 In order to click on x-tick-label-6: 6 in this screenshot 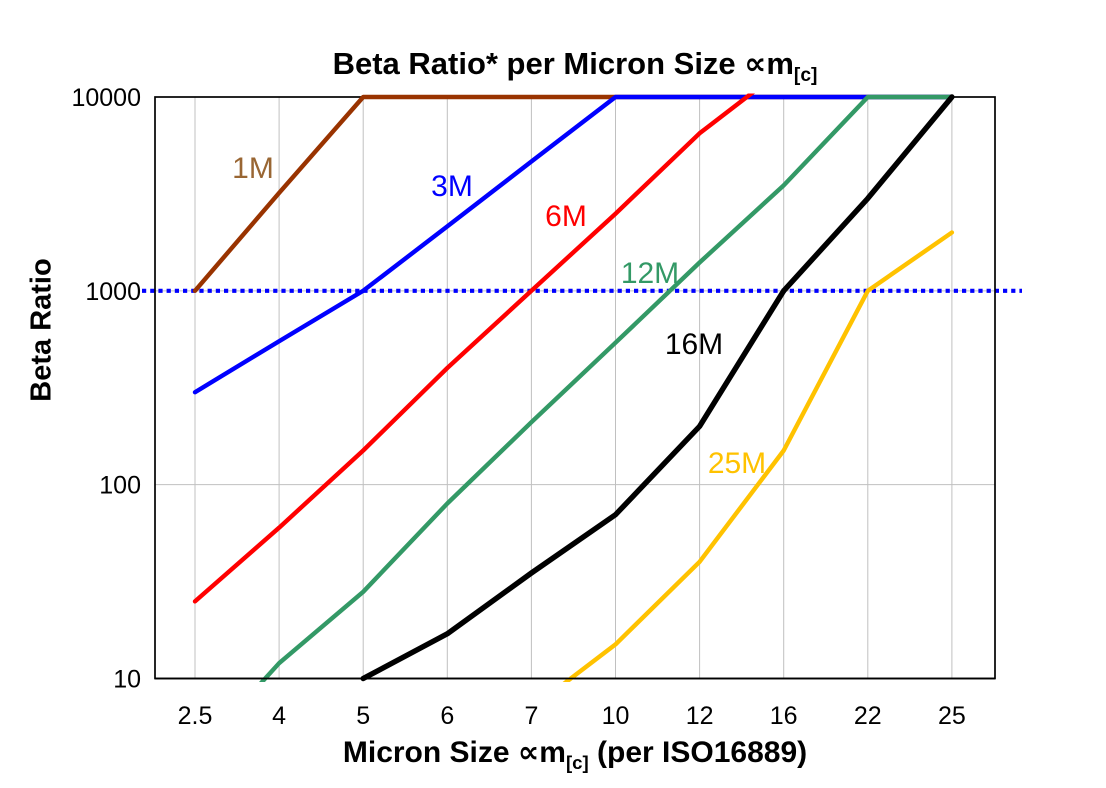, I will do `click(447, 716)`.